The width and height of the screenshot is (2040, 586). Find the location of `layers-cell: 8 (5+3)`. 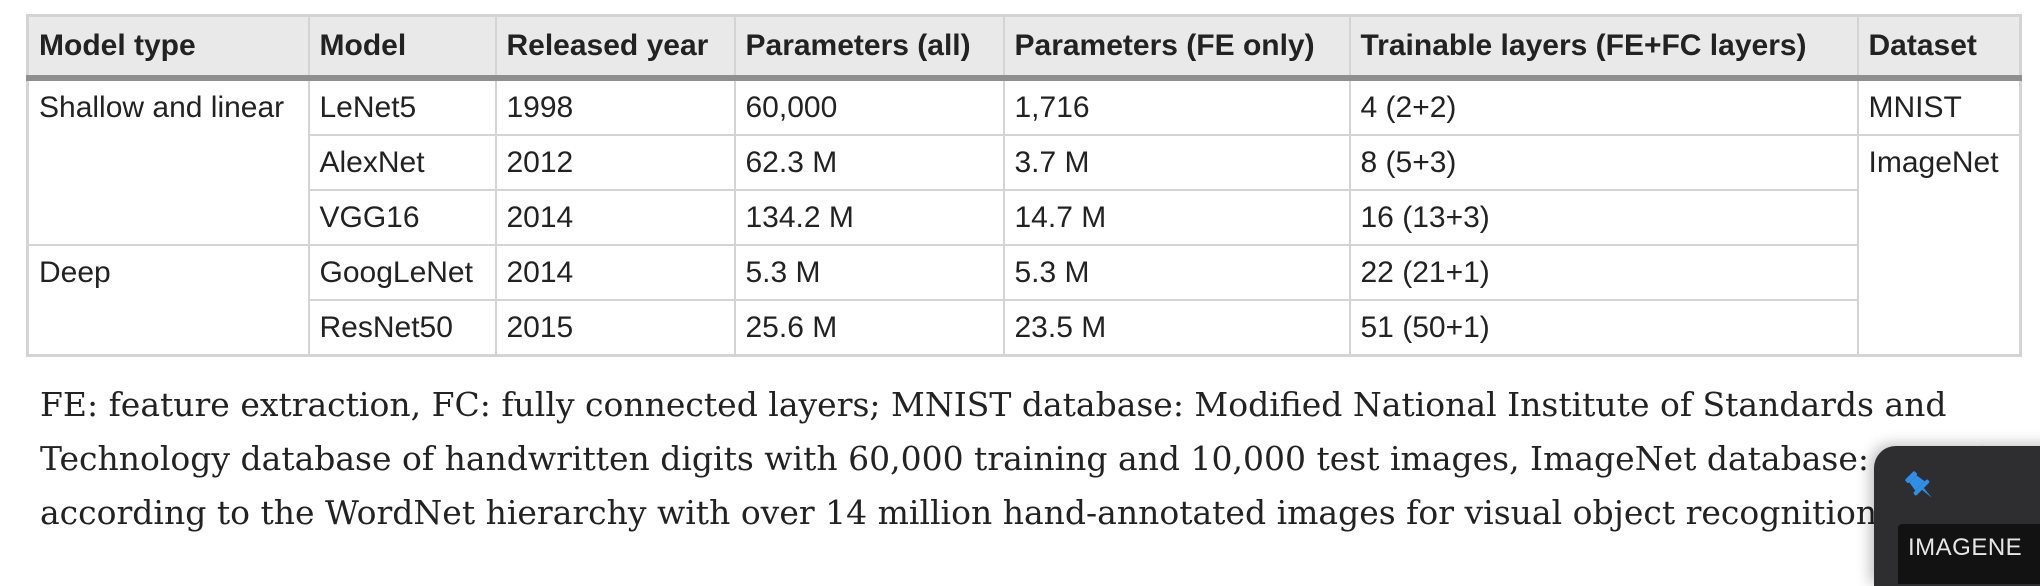

layers-cell: 8 (5+3) is located at coordinates (1603, 162).